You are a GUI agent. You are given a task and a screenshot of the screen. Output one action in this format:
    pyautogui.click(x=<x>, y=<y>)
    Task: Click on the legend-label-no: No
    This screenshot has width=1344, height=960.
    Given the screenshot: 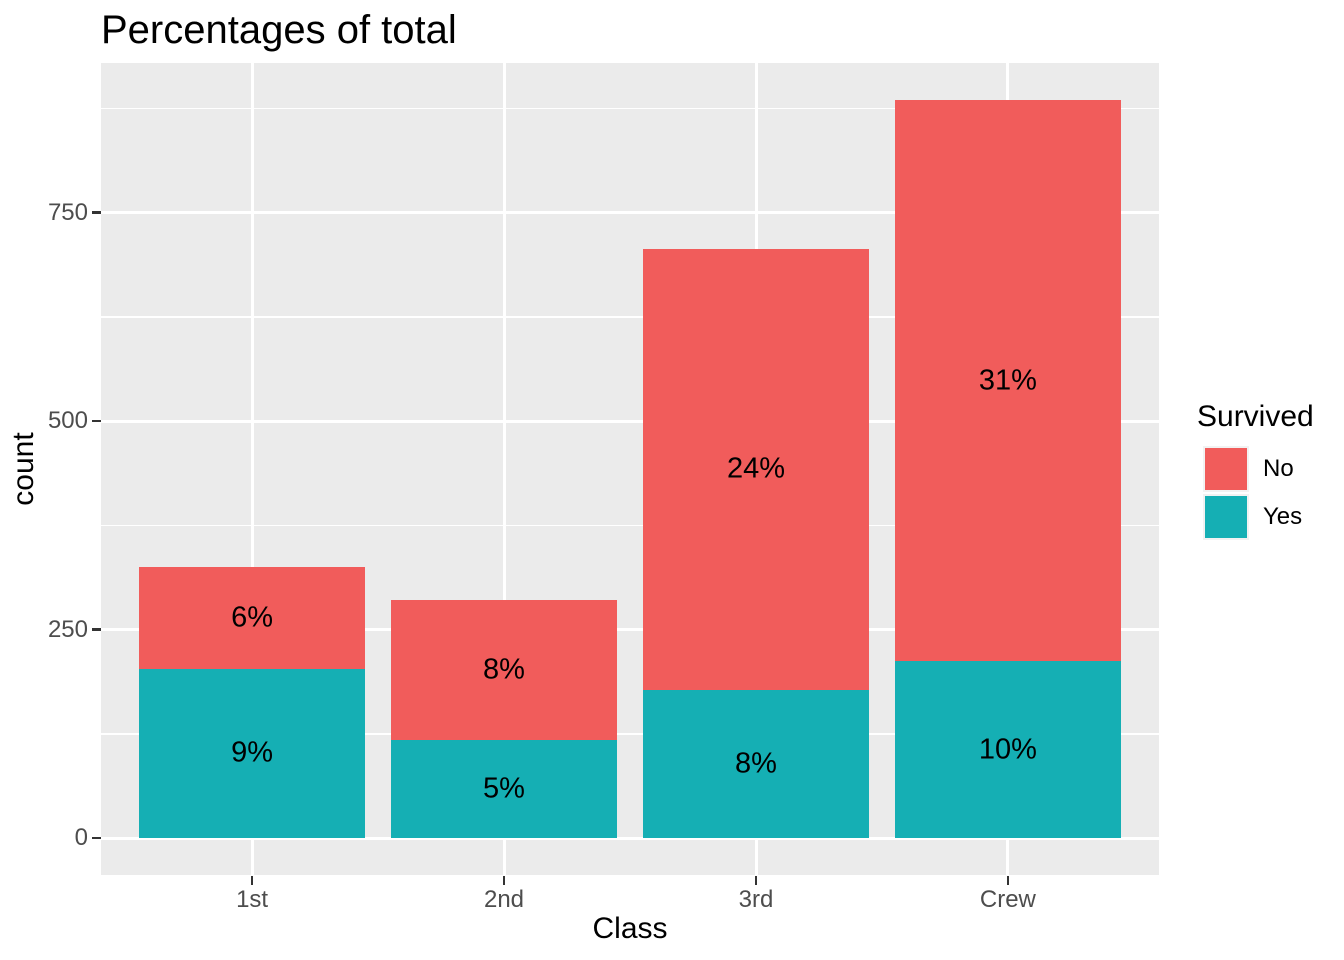 What is the action you would take?
    pyautogui.click(x=1278, y=468)
    